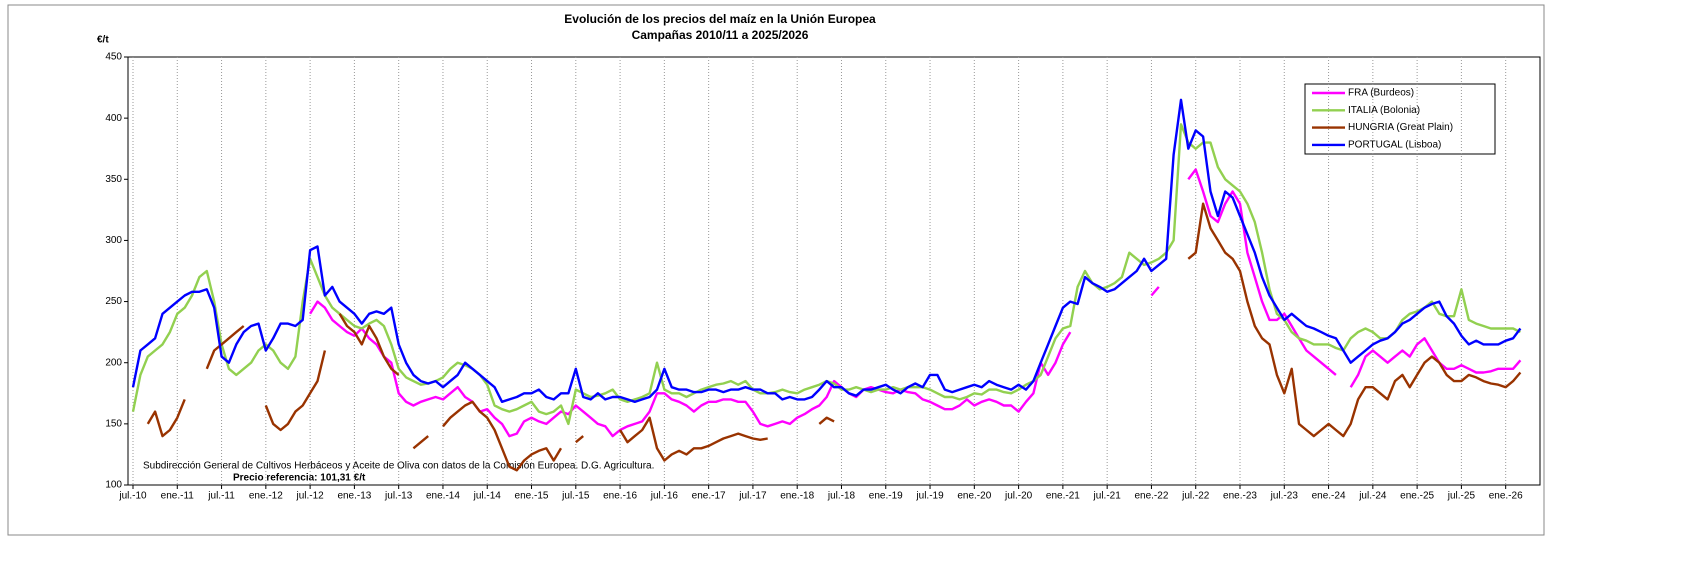 The height and width of the screenshot is (588, 1703). Describe the element at coordinates (720, 35) in the screenshot. I see `chart-subtitle: Campañas 2010/11 a 2025/2026` at that location.